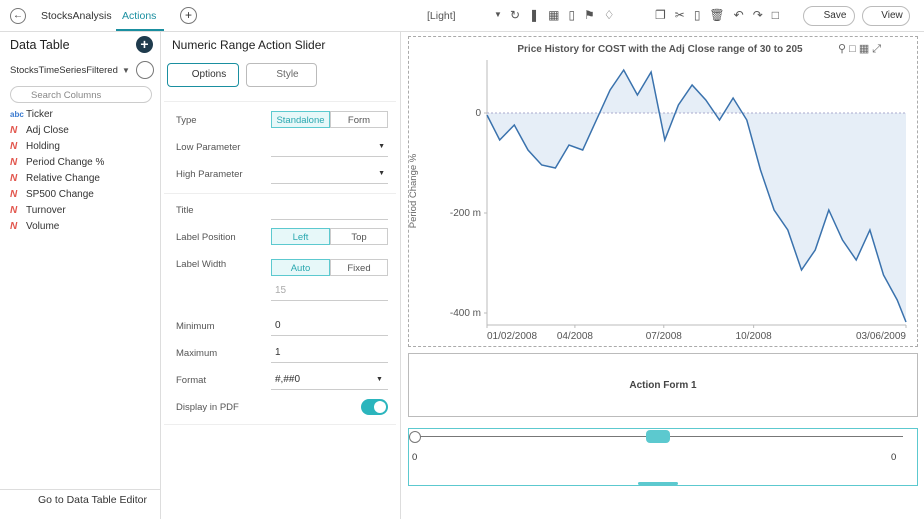  What do you see at coordinates (43, 146) in the screenshot?
I see `column-name: Holding` at bounding box center [43, 146].